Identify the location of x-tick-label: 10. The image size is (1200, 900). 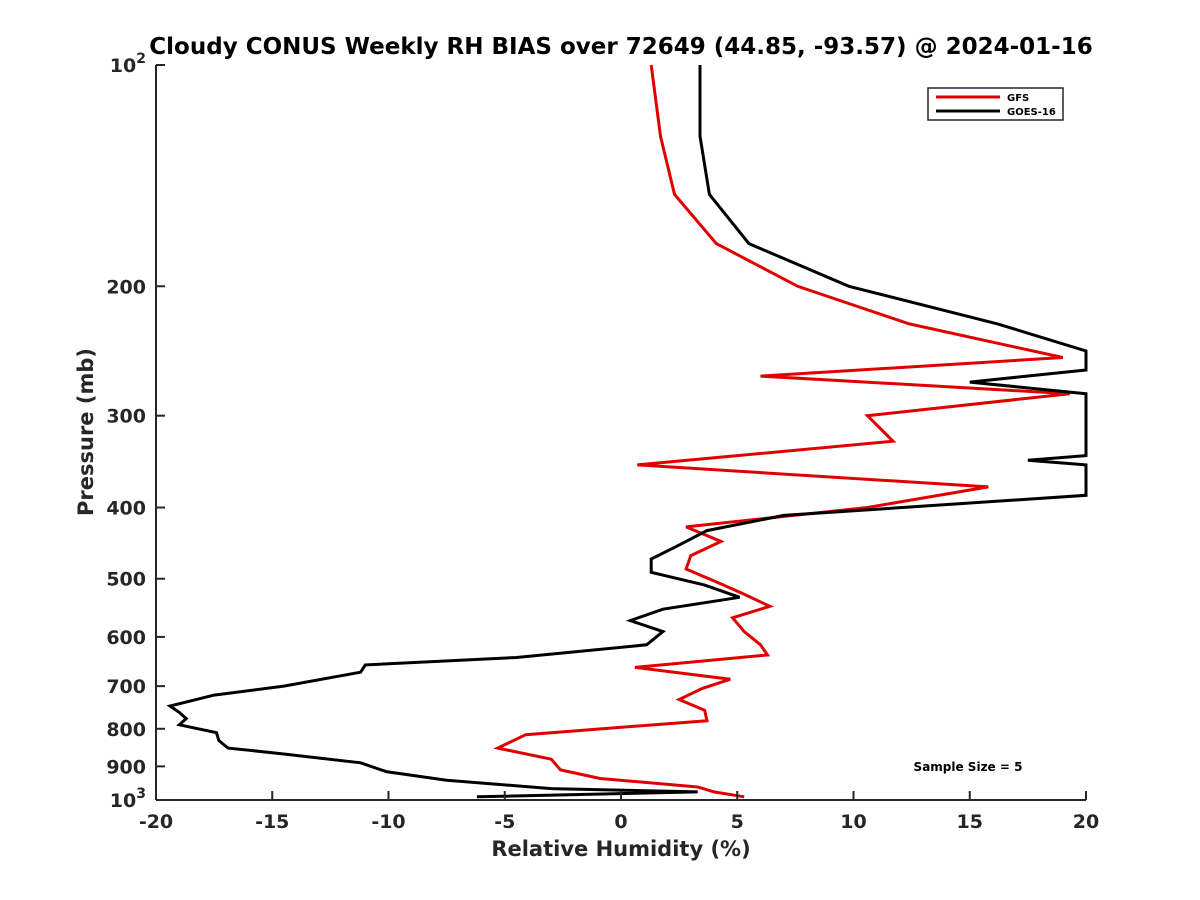
(853, 822).